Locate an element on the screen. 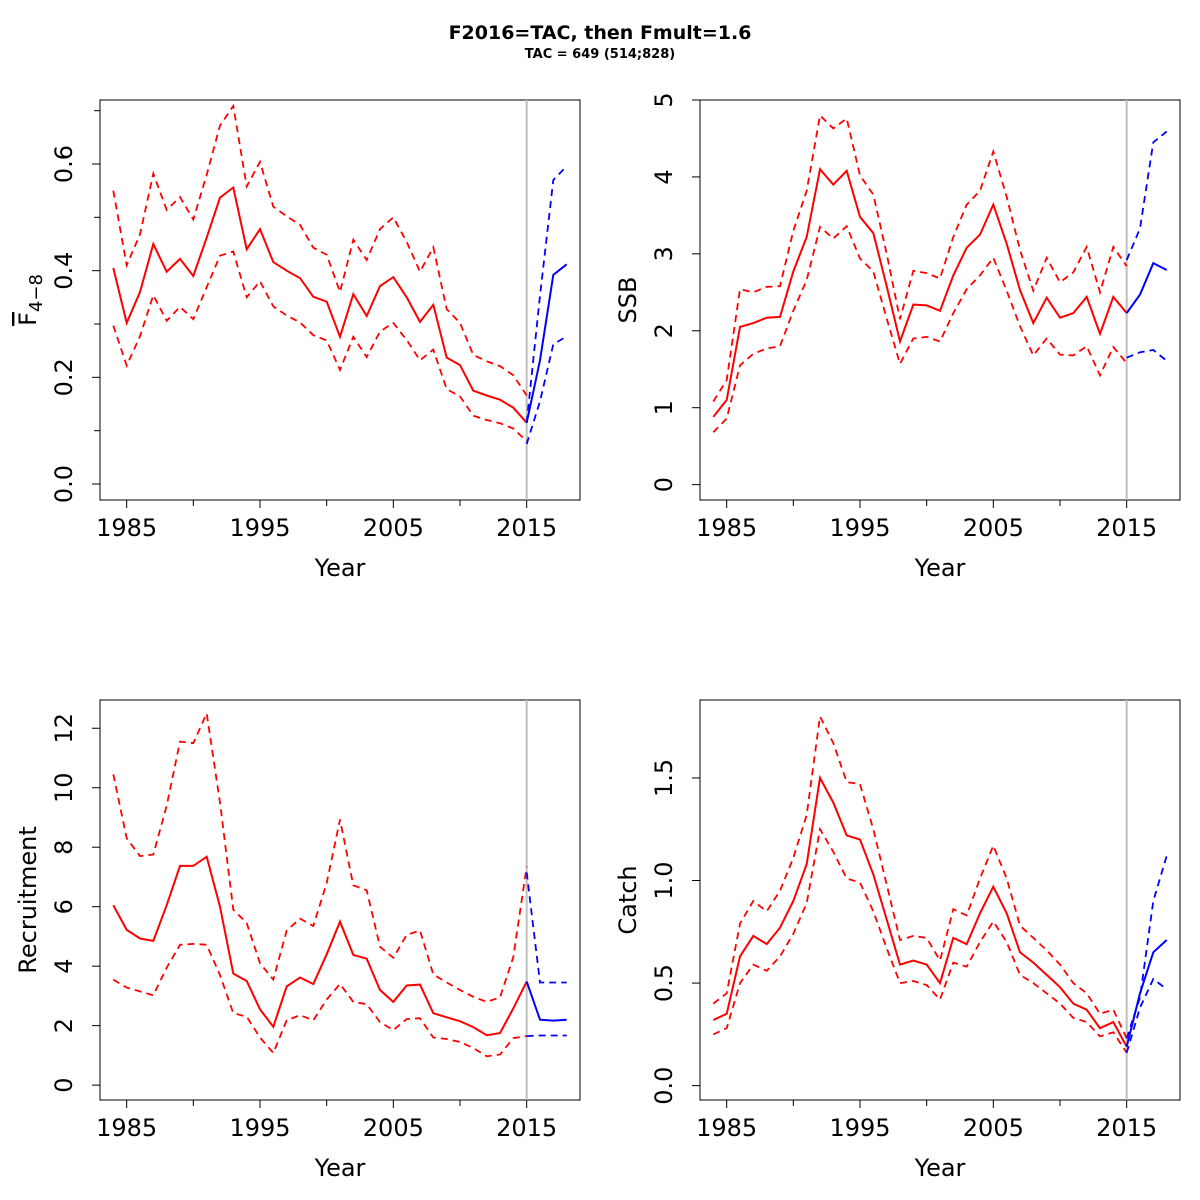  y-axis-label: F4−8 is located at coordinates (30, 300).